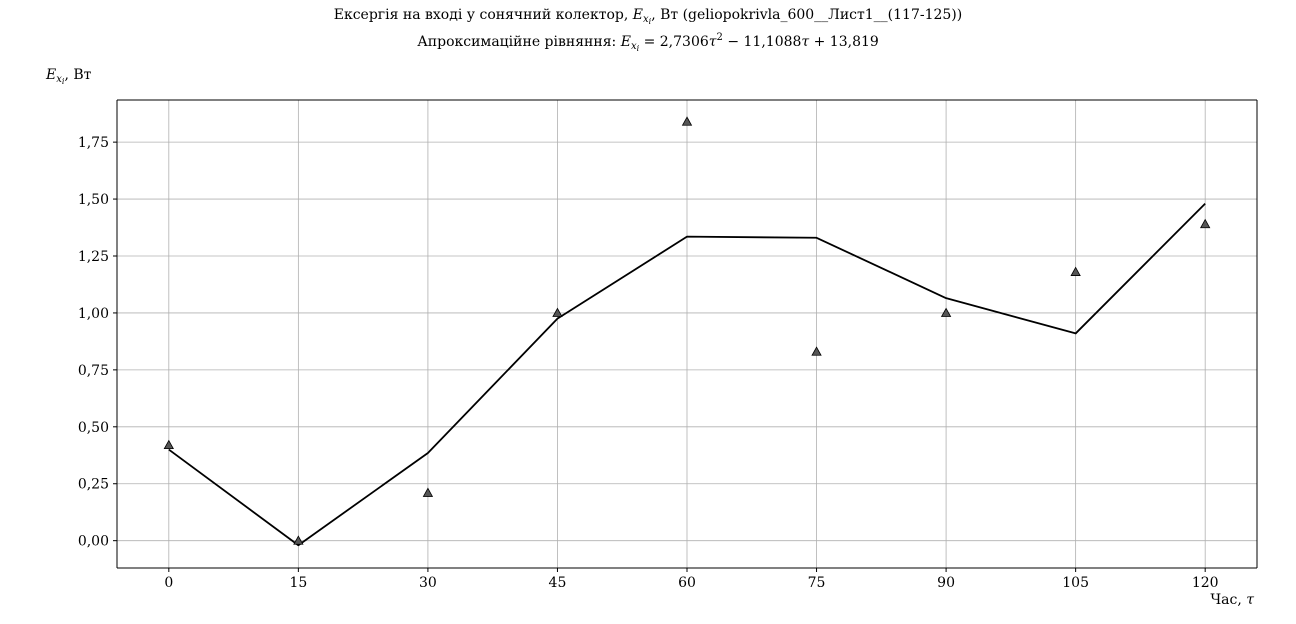 This screenshot has width=1296, height=624. I want to click on x-axis-label-symbol: τ, so click(1250, 600).